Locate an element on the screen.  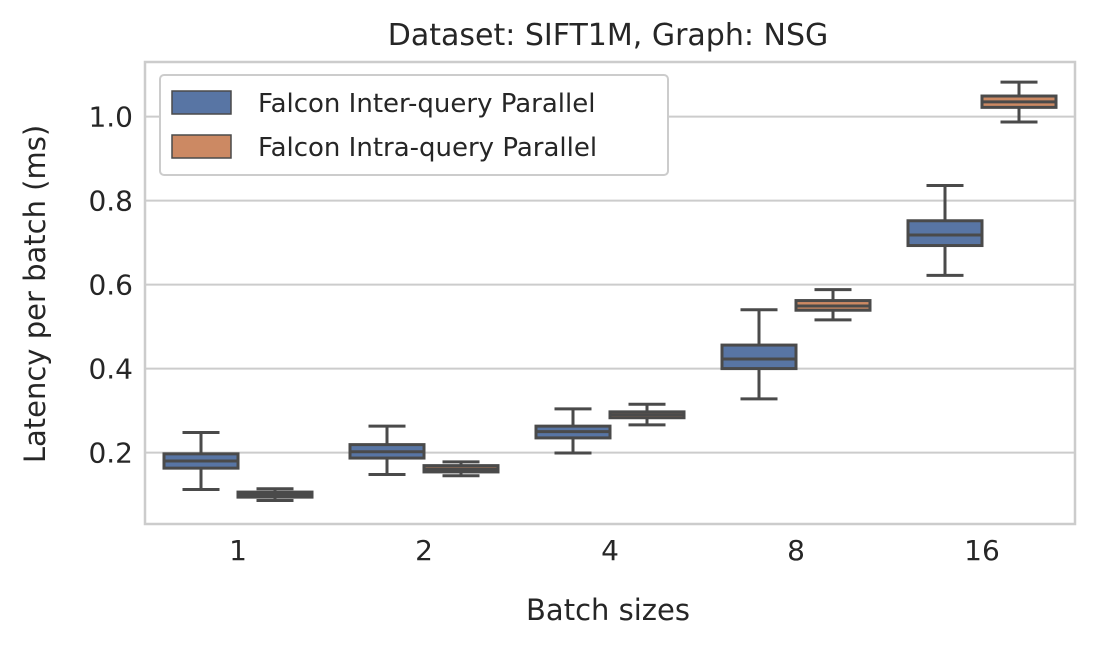
legend-label: Falcon Inter-query Parallel is located at coordinates (426, 104).